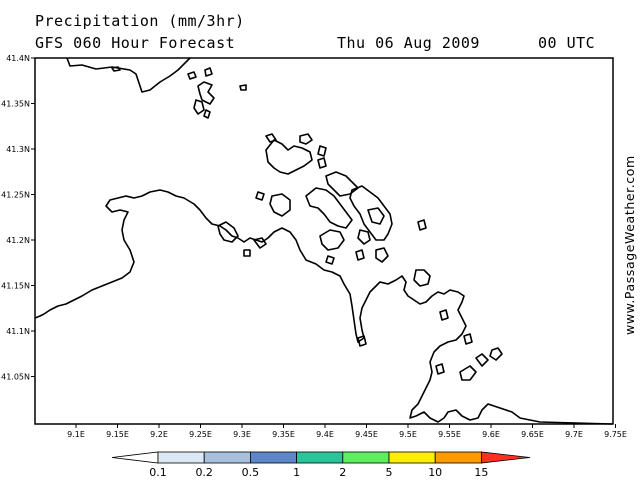  I want to click on lon-tick-label: 9.6E, so click(491, 434).